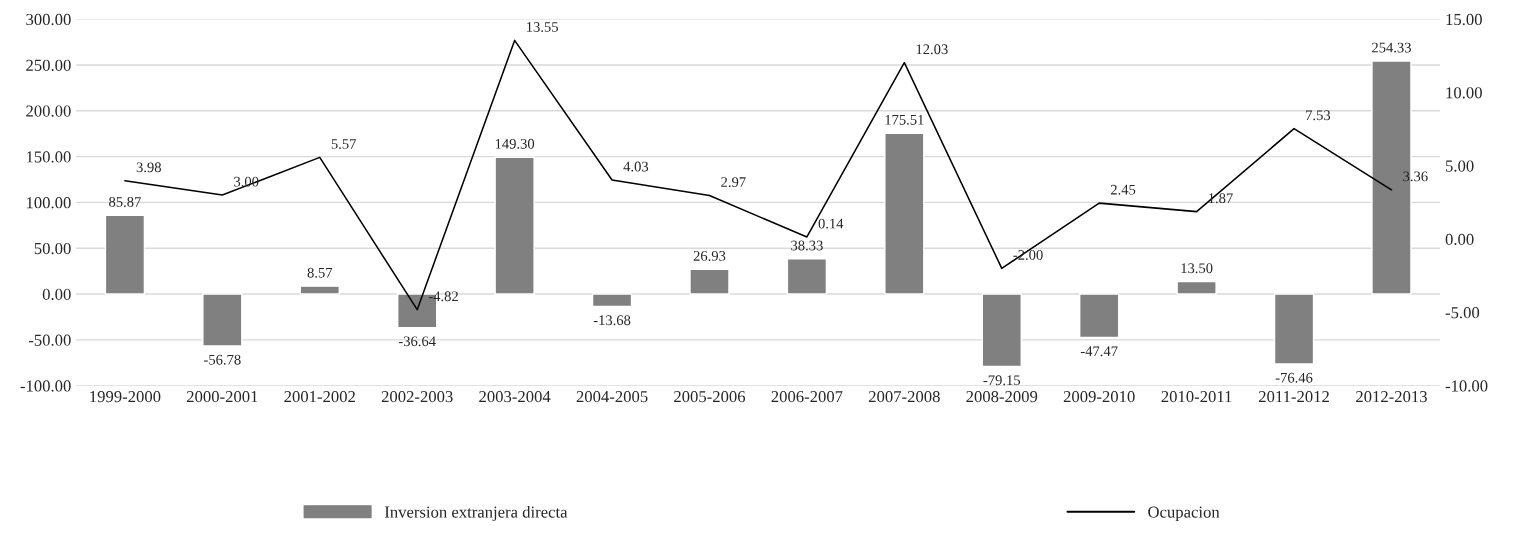  What do you see at coordinates (222, 359) in the screenshot?
I see `data-label: -56.78` at bounding box center [222, 359].